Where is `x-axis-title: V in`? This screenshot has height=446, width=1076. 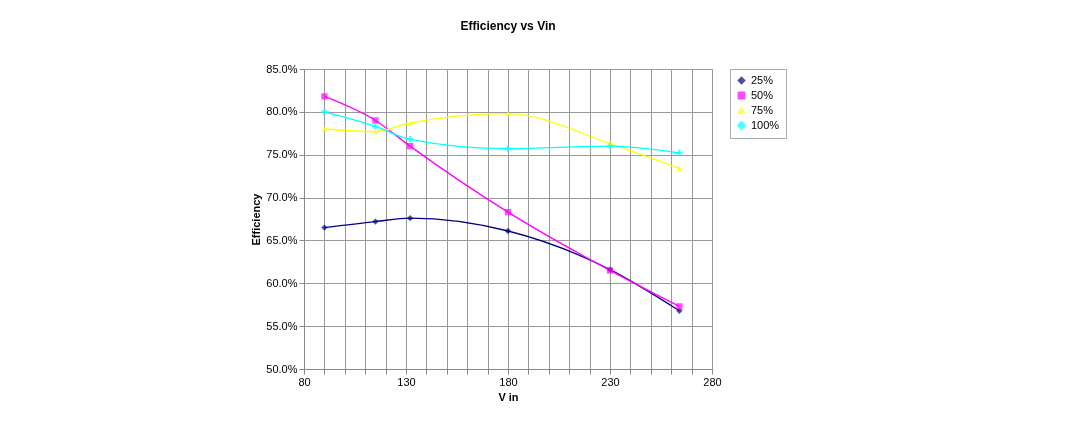
x-axis-title: V in is located at coordinates (508, 396).